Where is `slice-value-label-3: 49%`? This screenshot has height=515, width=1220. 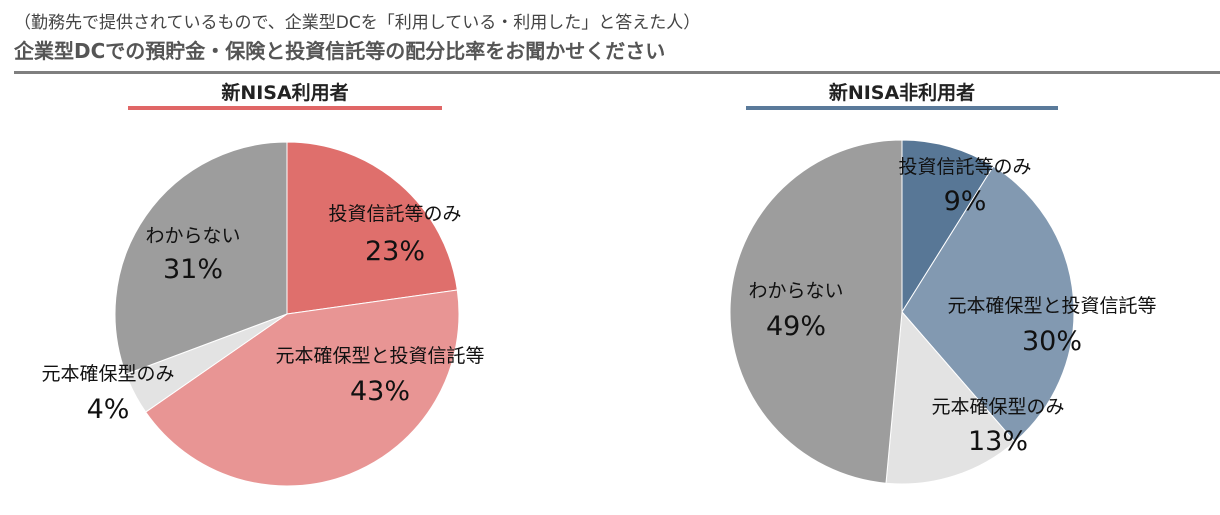 slice-value-label-3: 49% is located at coordinates (796, 326).